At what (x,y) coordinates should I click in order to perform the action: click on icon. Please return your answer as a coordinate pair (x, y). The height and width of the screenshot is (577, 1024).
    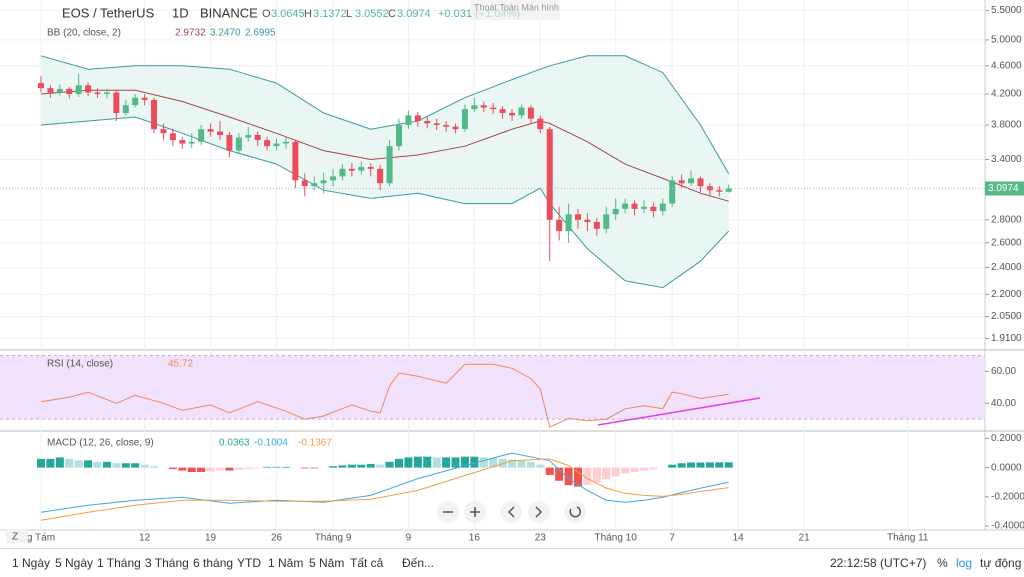
    Looking at the image, I should click on (539, 512).